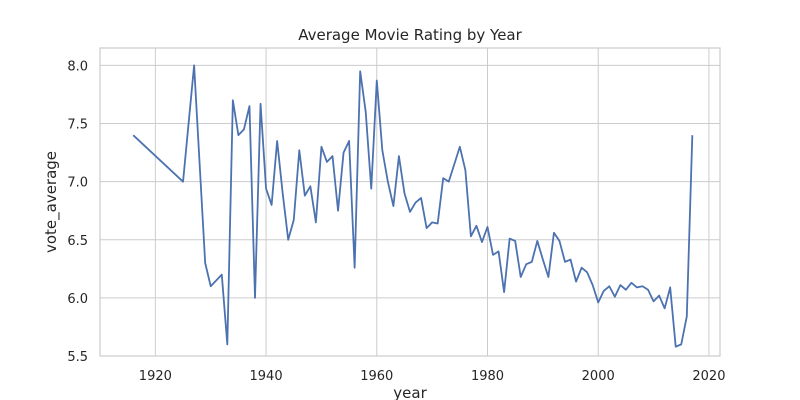 The image size is (800, 400). What do you see at coordinates (410, 392) in the screenshot?
I see `x-axis-label: year` at bounding box center [410, 392].